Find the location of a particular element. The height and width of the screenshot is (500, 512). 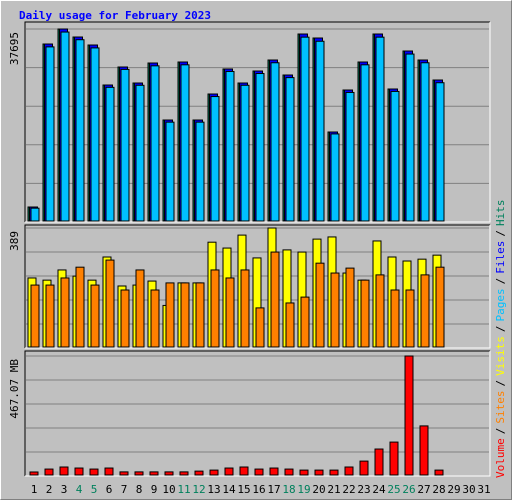

x-tick-label: 23 is located at coordinates (363, 489).